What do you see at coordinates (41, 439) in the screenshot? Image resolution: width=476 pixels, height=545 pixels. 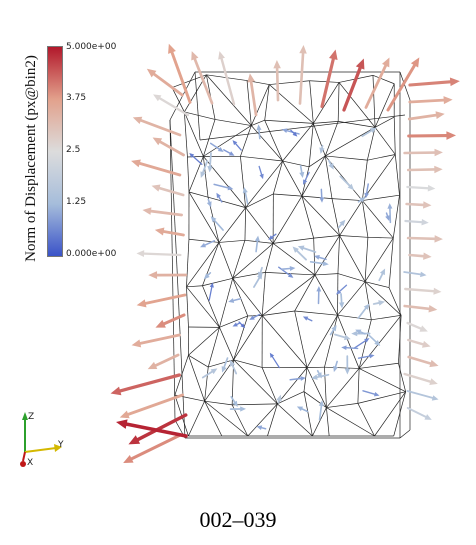 I see `orientation-axes-triad` at bounding box center [41, 439].